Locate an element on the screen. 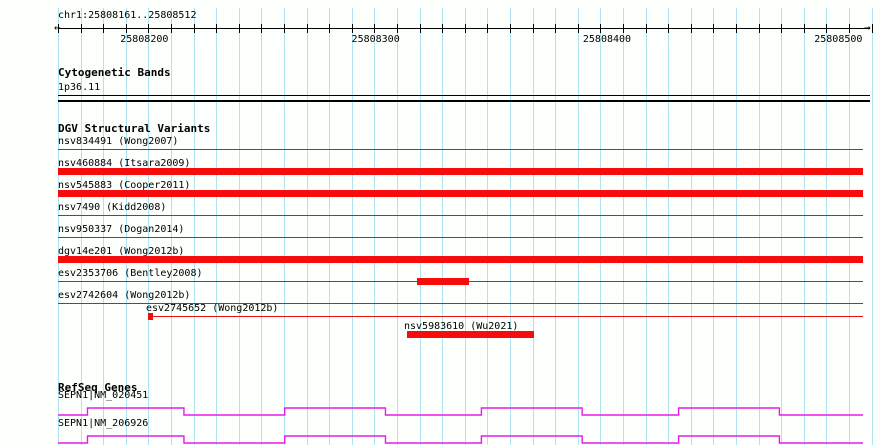  ruler-left-arrow-icon: ← is located at coordinates (57, 27).